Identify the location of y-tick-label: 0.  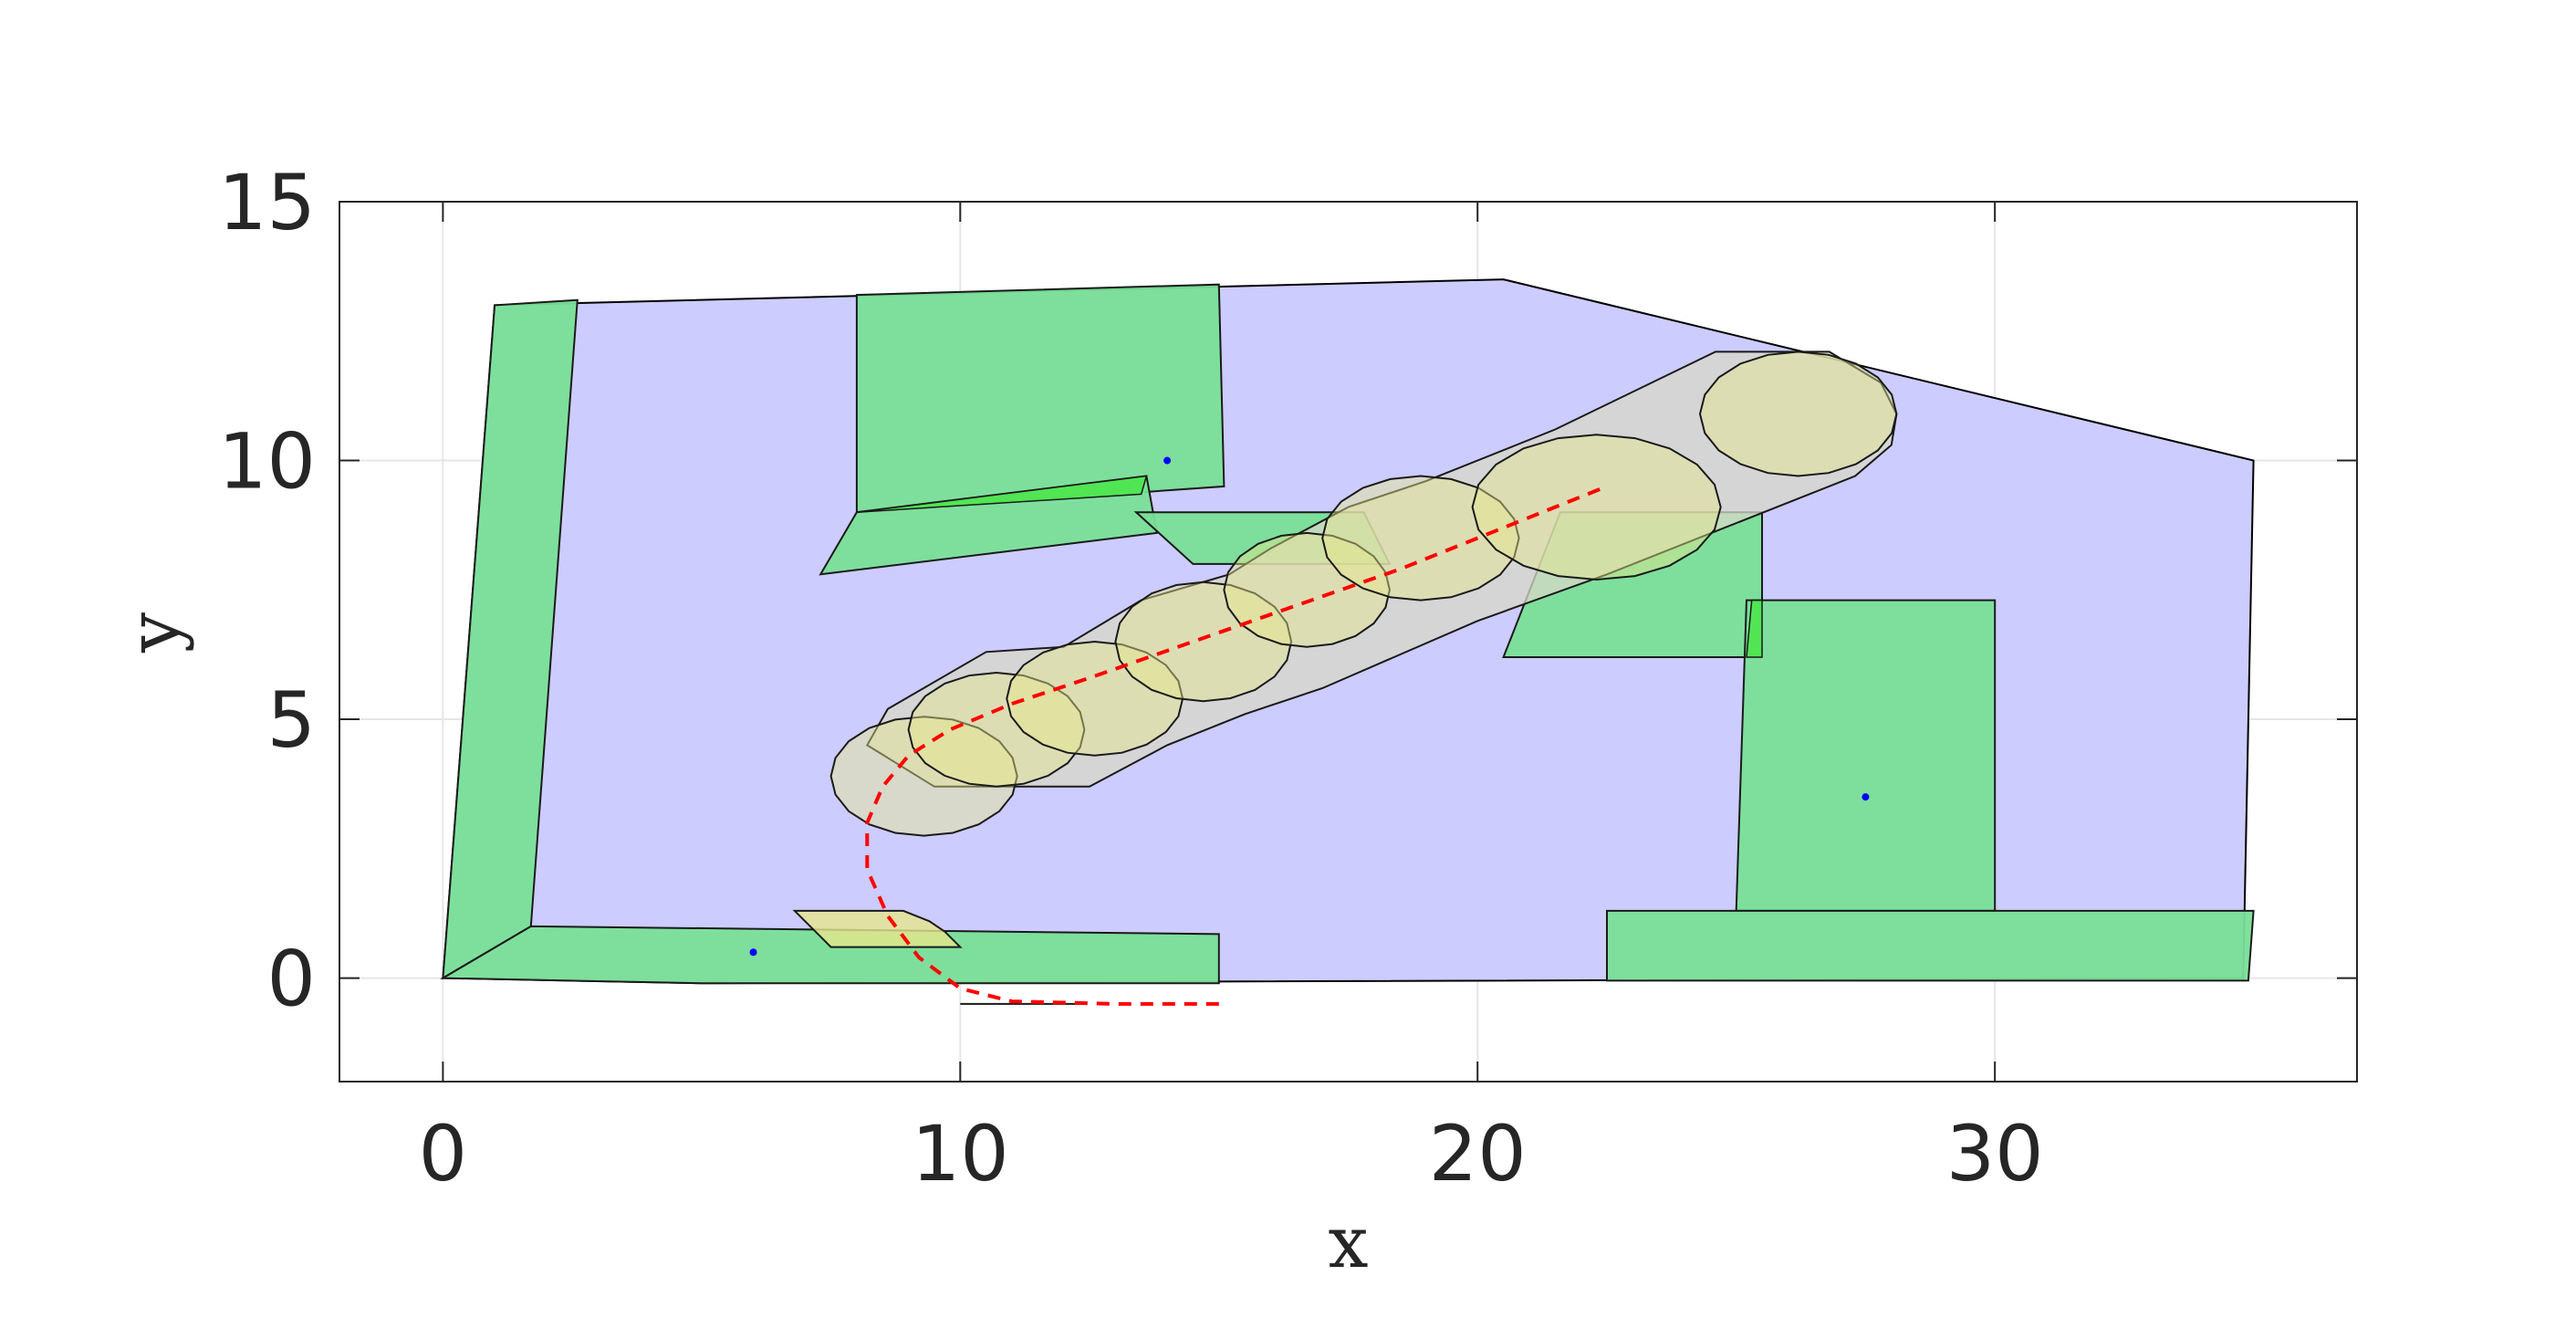
(291, 979).